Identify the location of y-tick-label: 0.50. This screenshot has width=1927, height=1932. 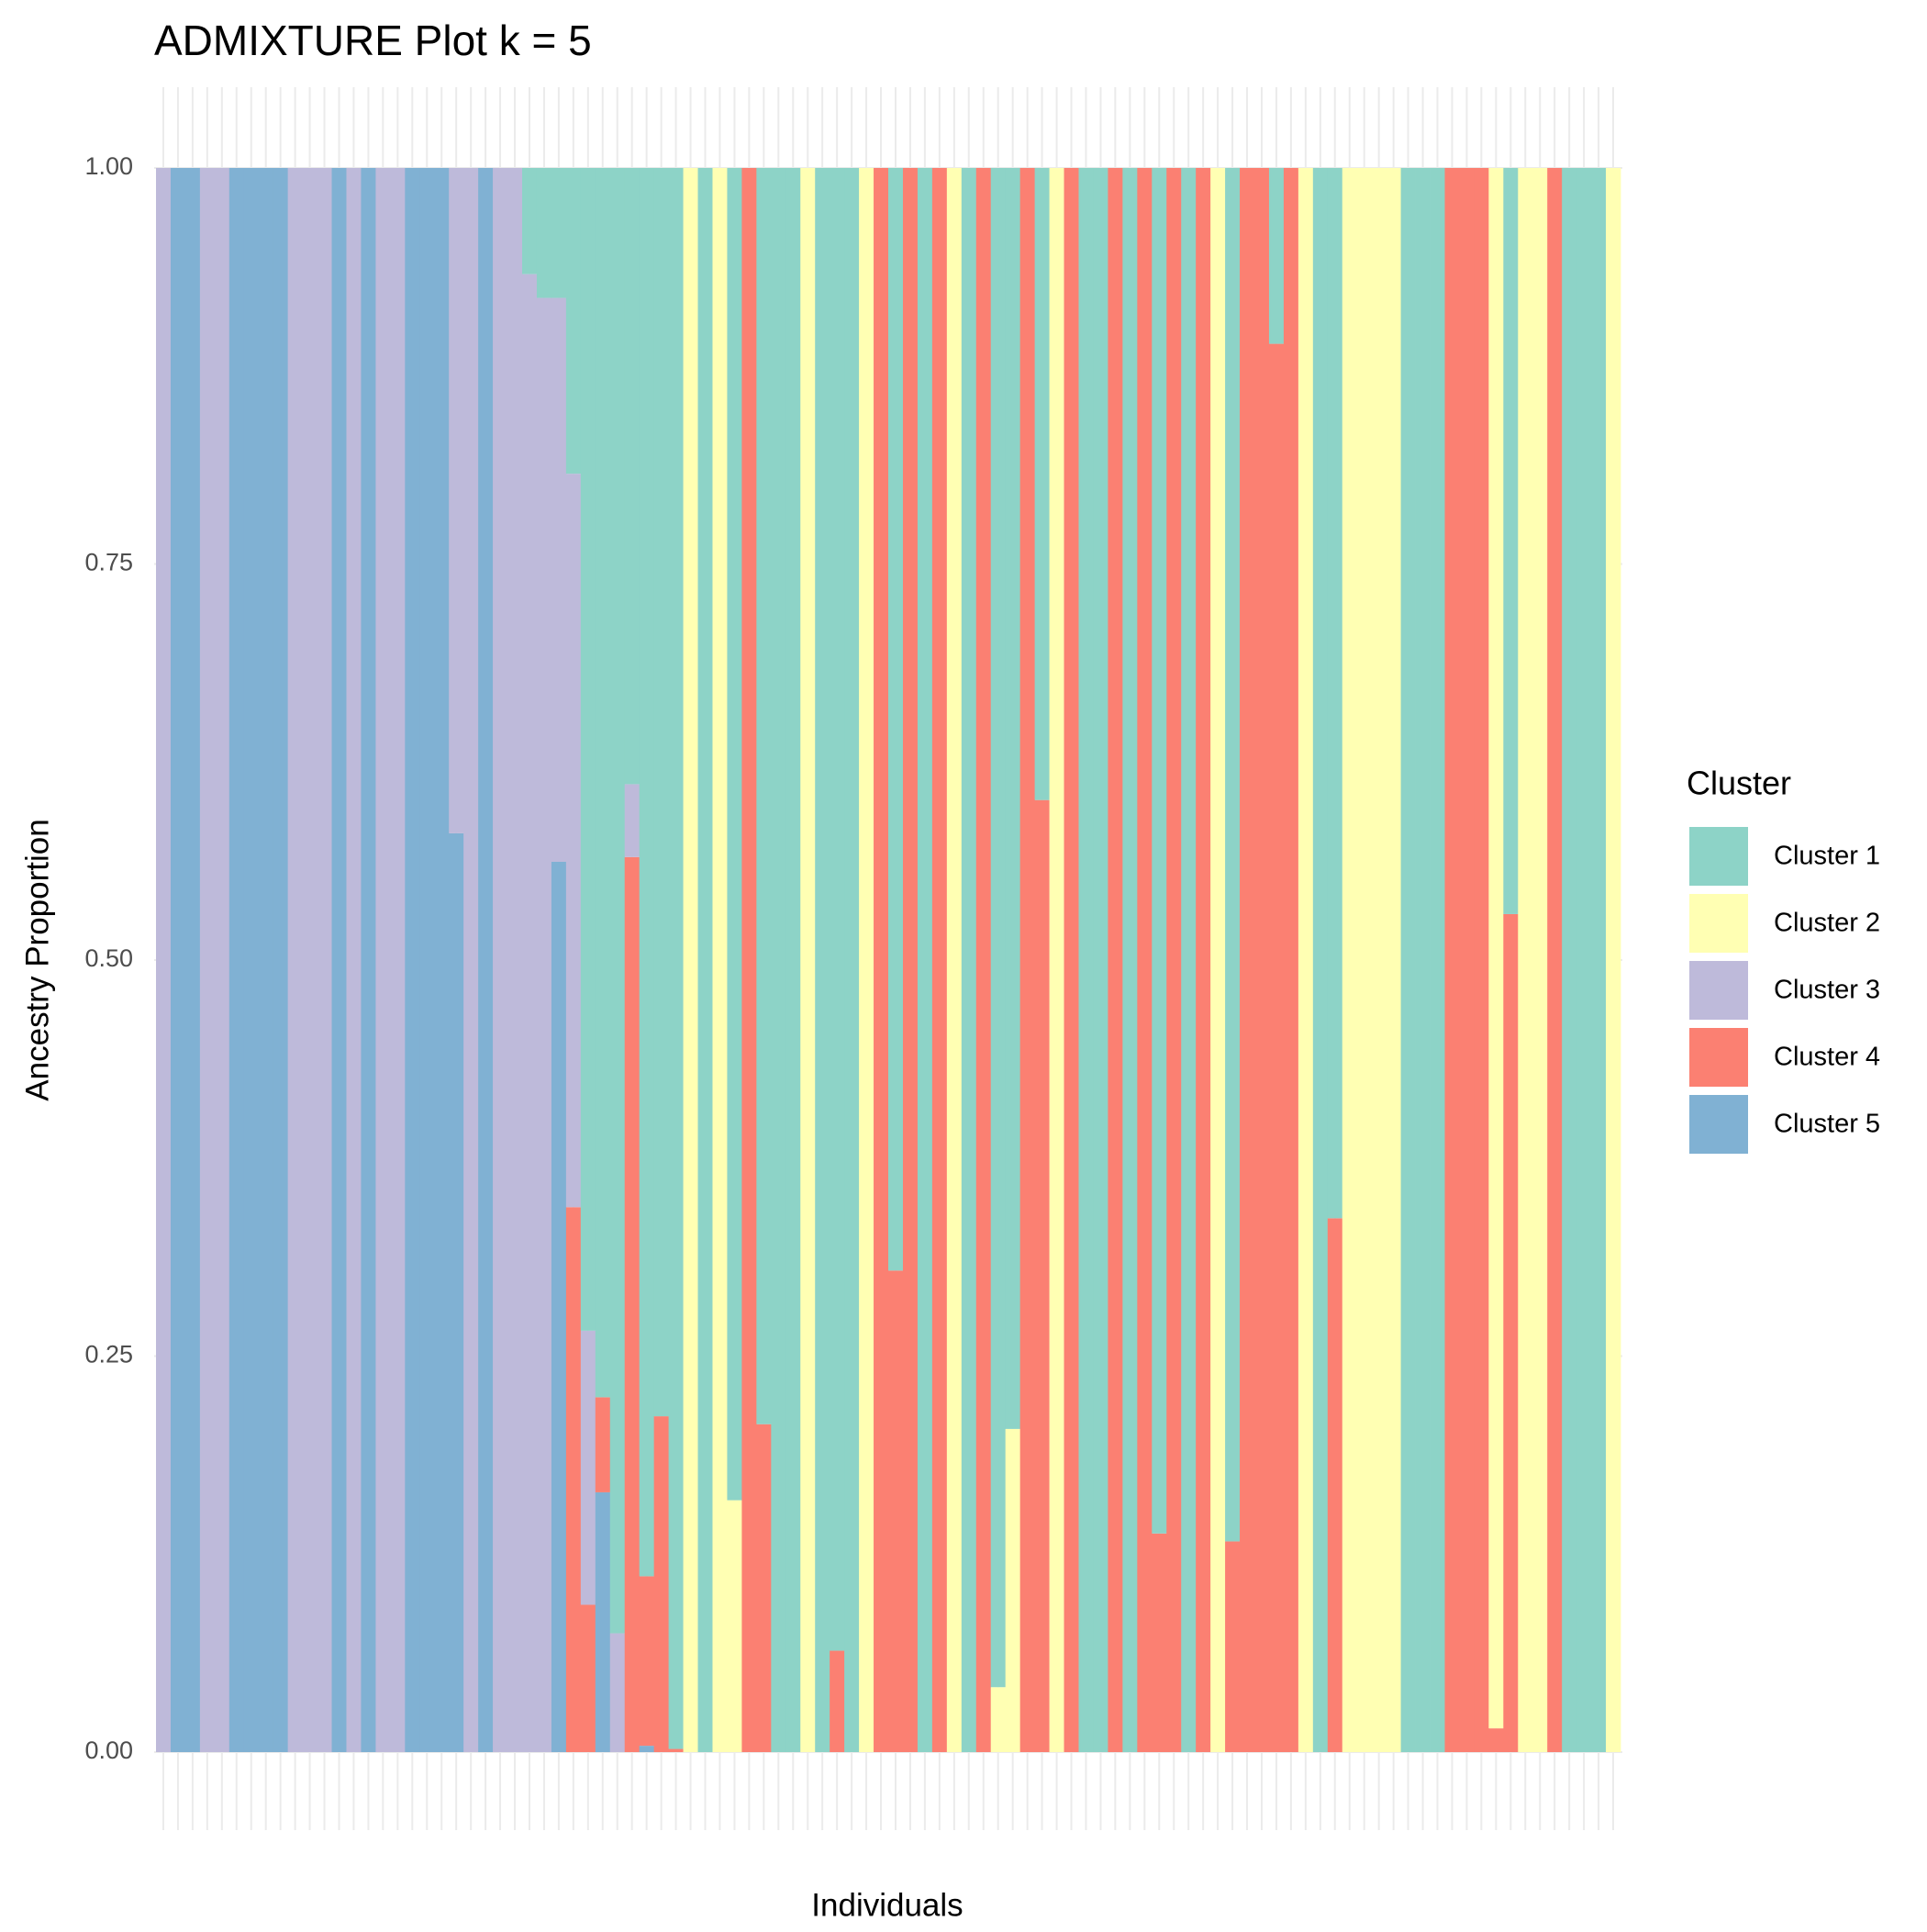
(108, 958).